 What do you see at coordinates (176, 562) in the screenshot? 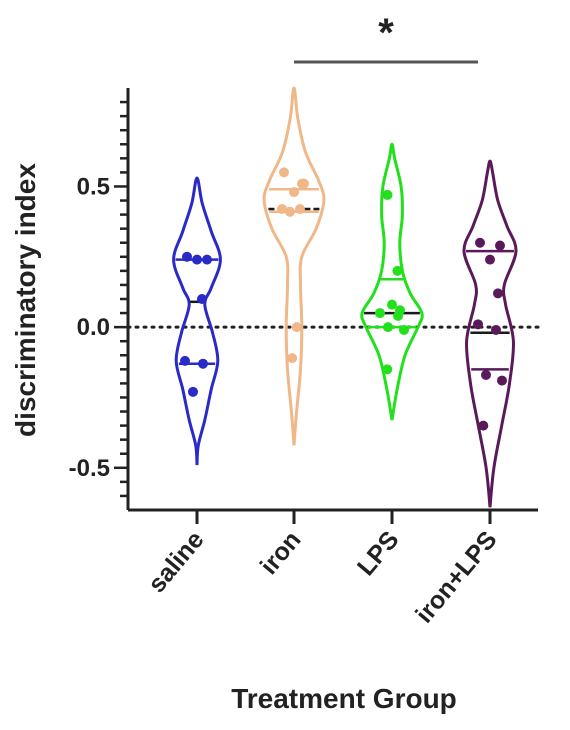
I see `x-tick-label-saline: saline` at bounding box center [176, 562].